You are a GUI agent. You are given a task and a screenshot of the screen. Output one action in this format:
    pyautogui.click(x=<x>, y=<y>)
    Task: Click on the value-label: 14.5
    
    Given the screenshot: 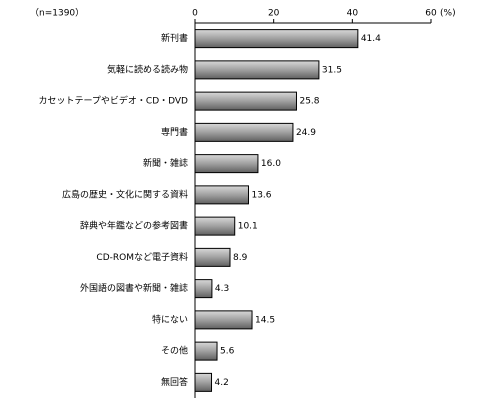 What is the action you would take?
    pyautogui.click(x=265, y=320)
    